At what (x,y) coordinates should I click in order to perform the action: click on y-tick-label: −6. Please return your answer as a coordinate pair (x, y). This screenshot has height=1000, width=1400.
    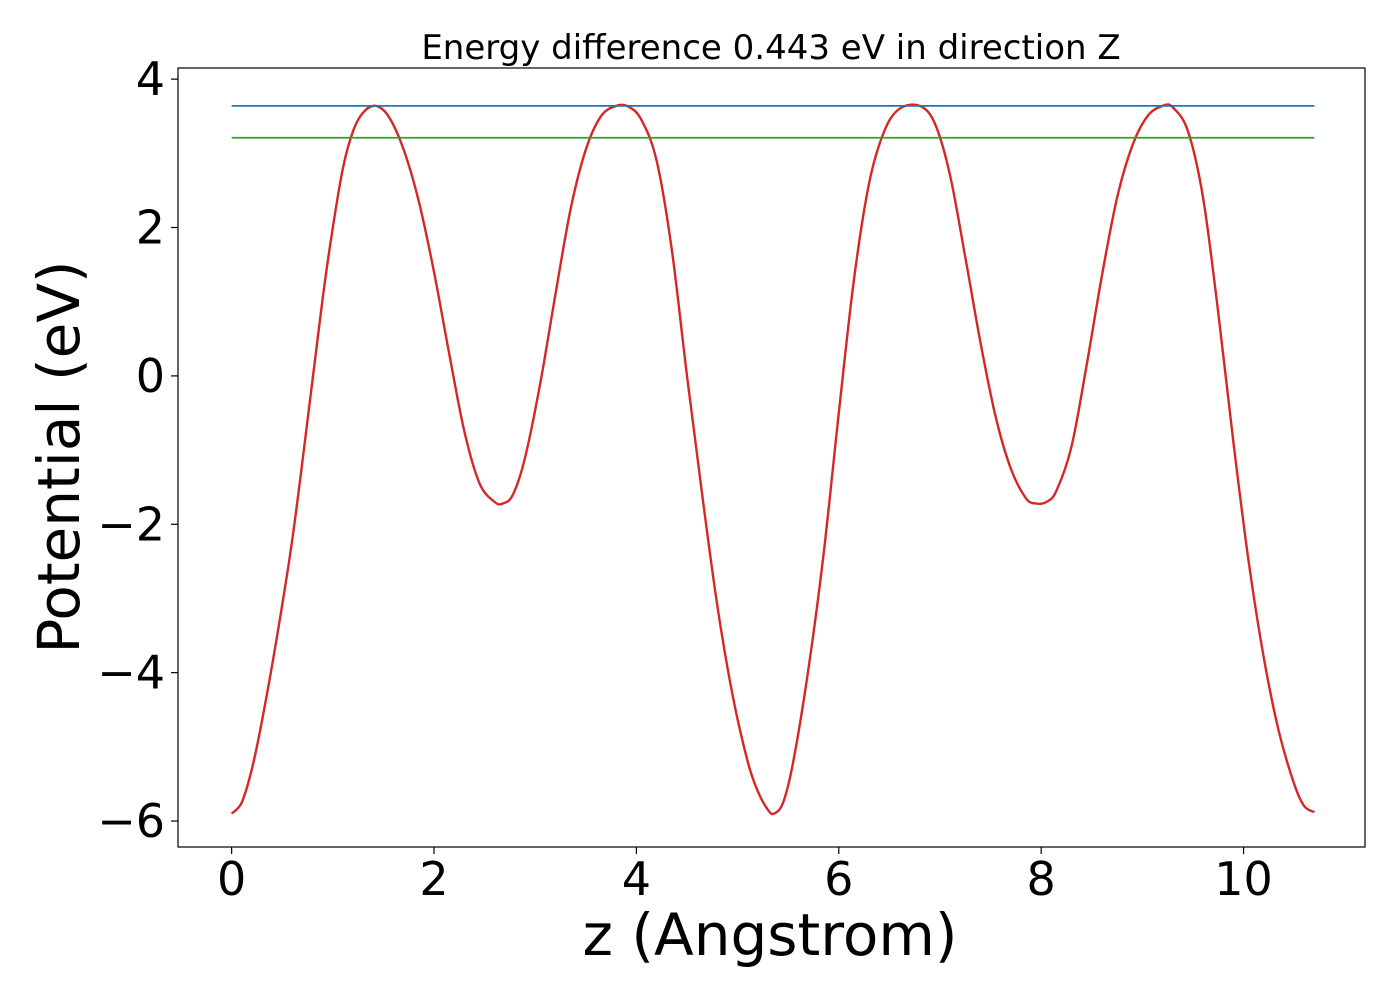
    Looking at the image, I should click on (131, 821).